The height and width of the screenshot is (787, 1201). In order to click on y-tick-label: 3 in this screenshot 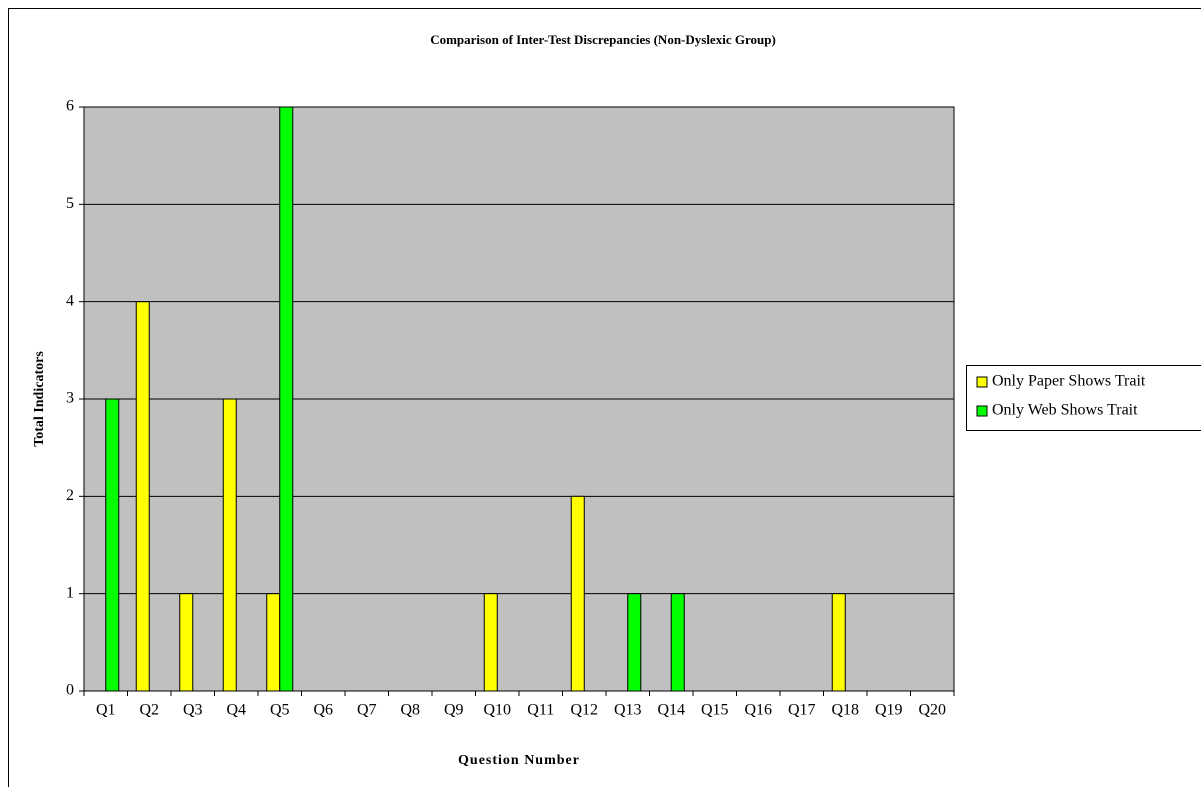, I will do `click(70, 398)`.